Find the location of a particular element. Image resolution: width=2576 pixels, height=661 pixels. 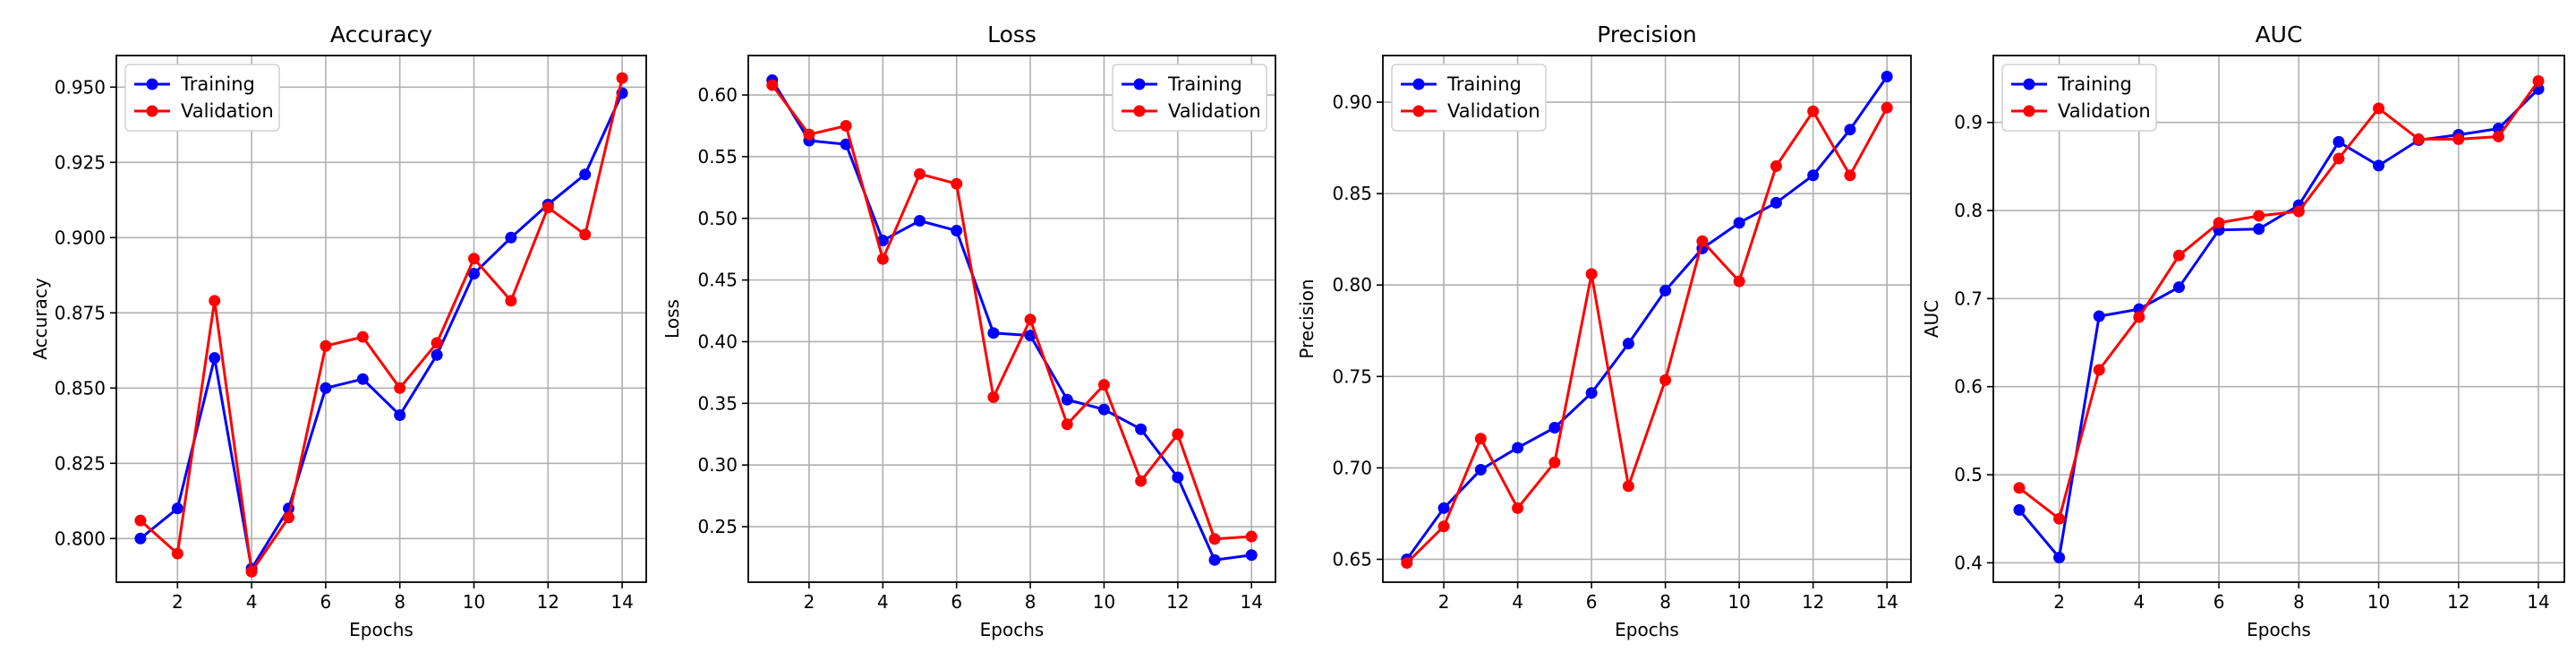

panel-loss-legend-validation-label: Validation is located at coordinates (1214, 111).